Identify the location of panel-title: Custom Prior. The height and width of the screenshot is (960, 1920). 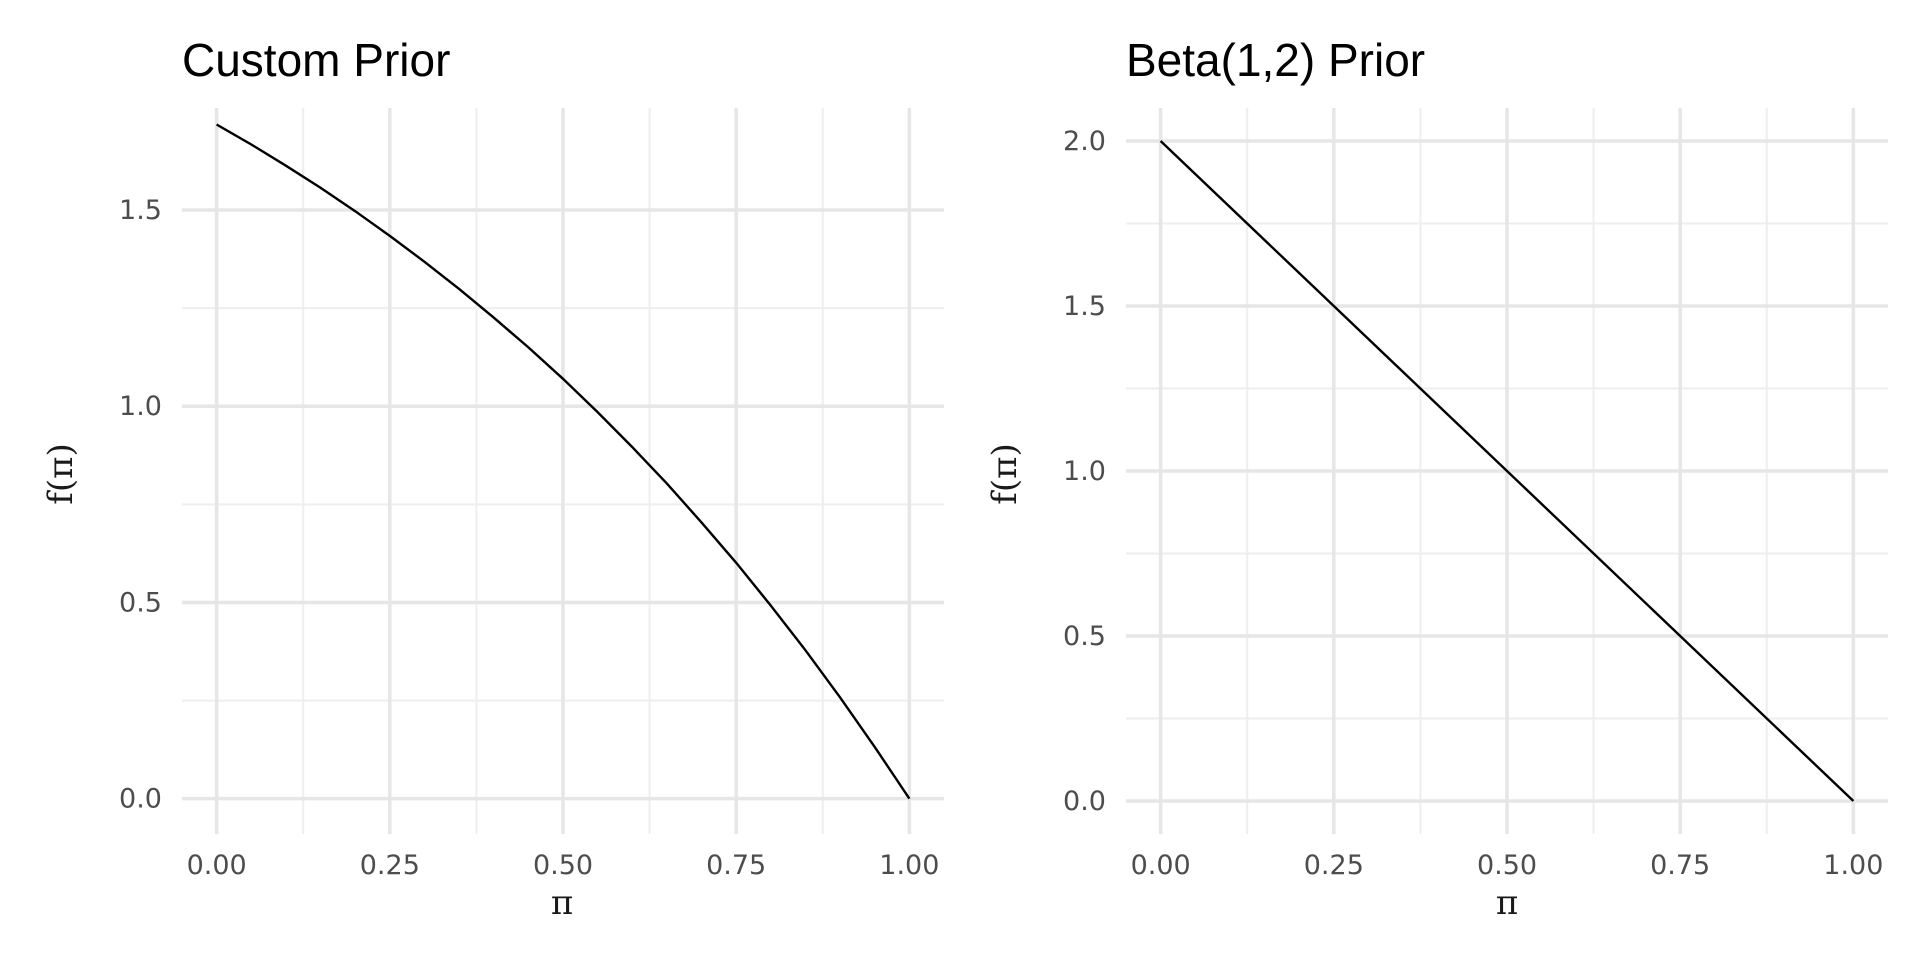
(316, 60).